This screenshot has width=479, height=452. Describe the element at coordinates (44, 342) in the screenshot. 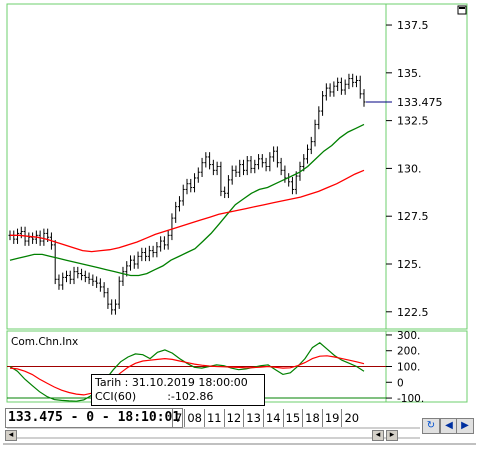

I see `indicator-title: Com.Chn.Inx` at that location.